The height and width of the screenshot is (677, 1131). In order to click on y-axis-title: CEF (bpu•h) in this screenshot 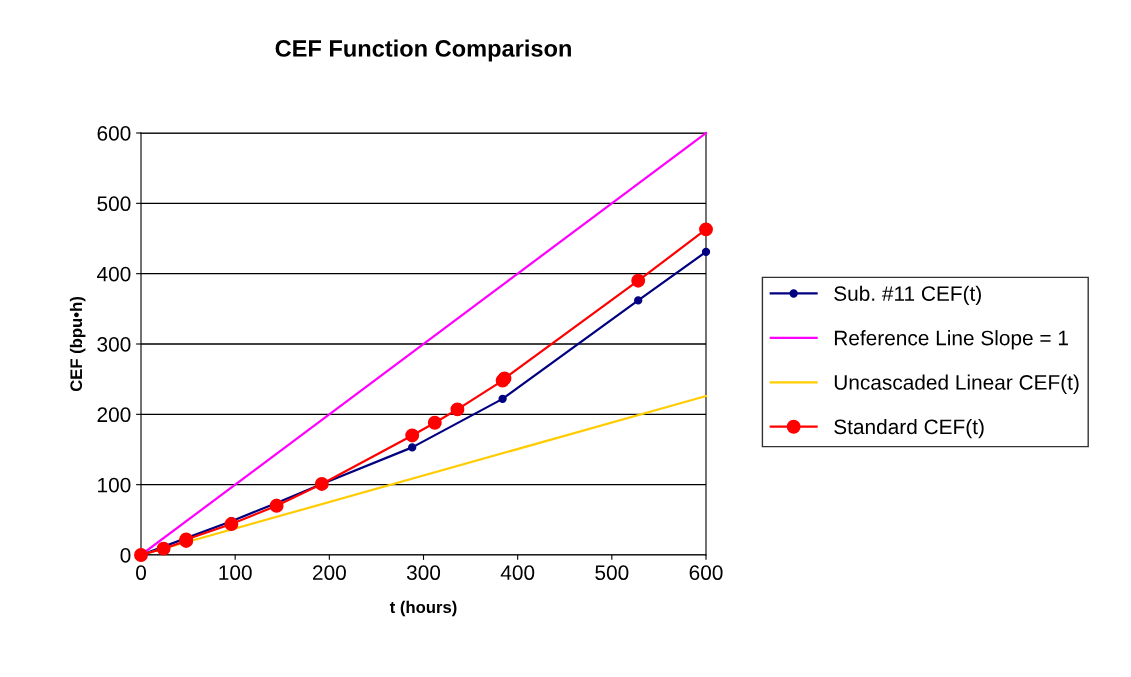, I will do `click(77, 344)`.